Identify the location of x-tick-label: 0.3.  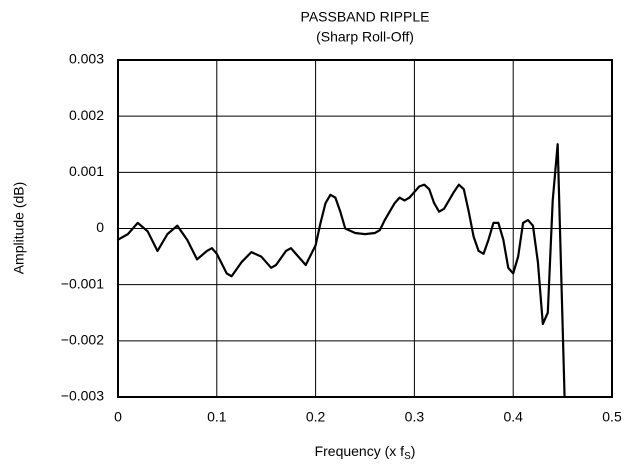
(415, 417).